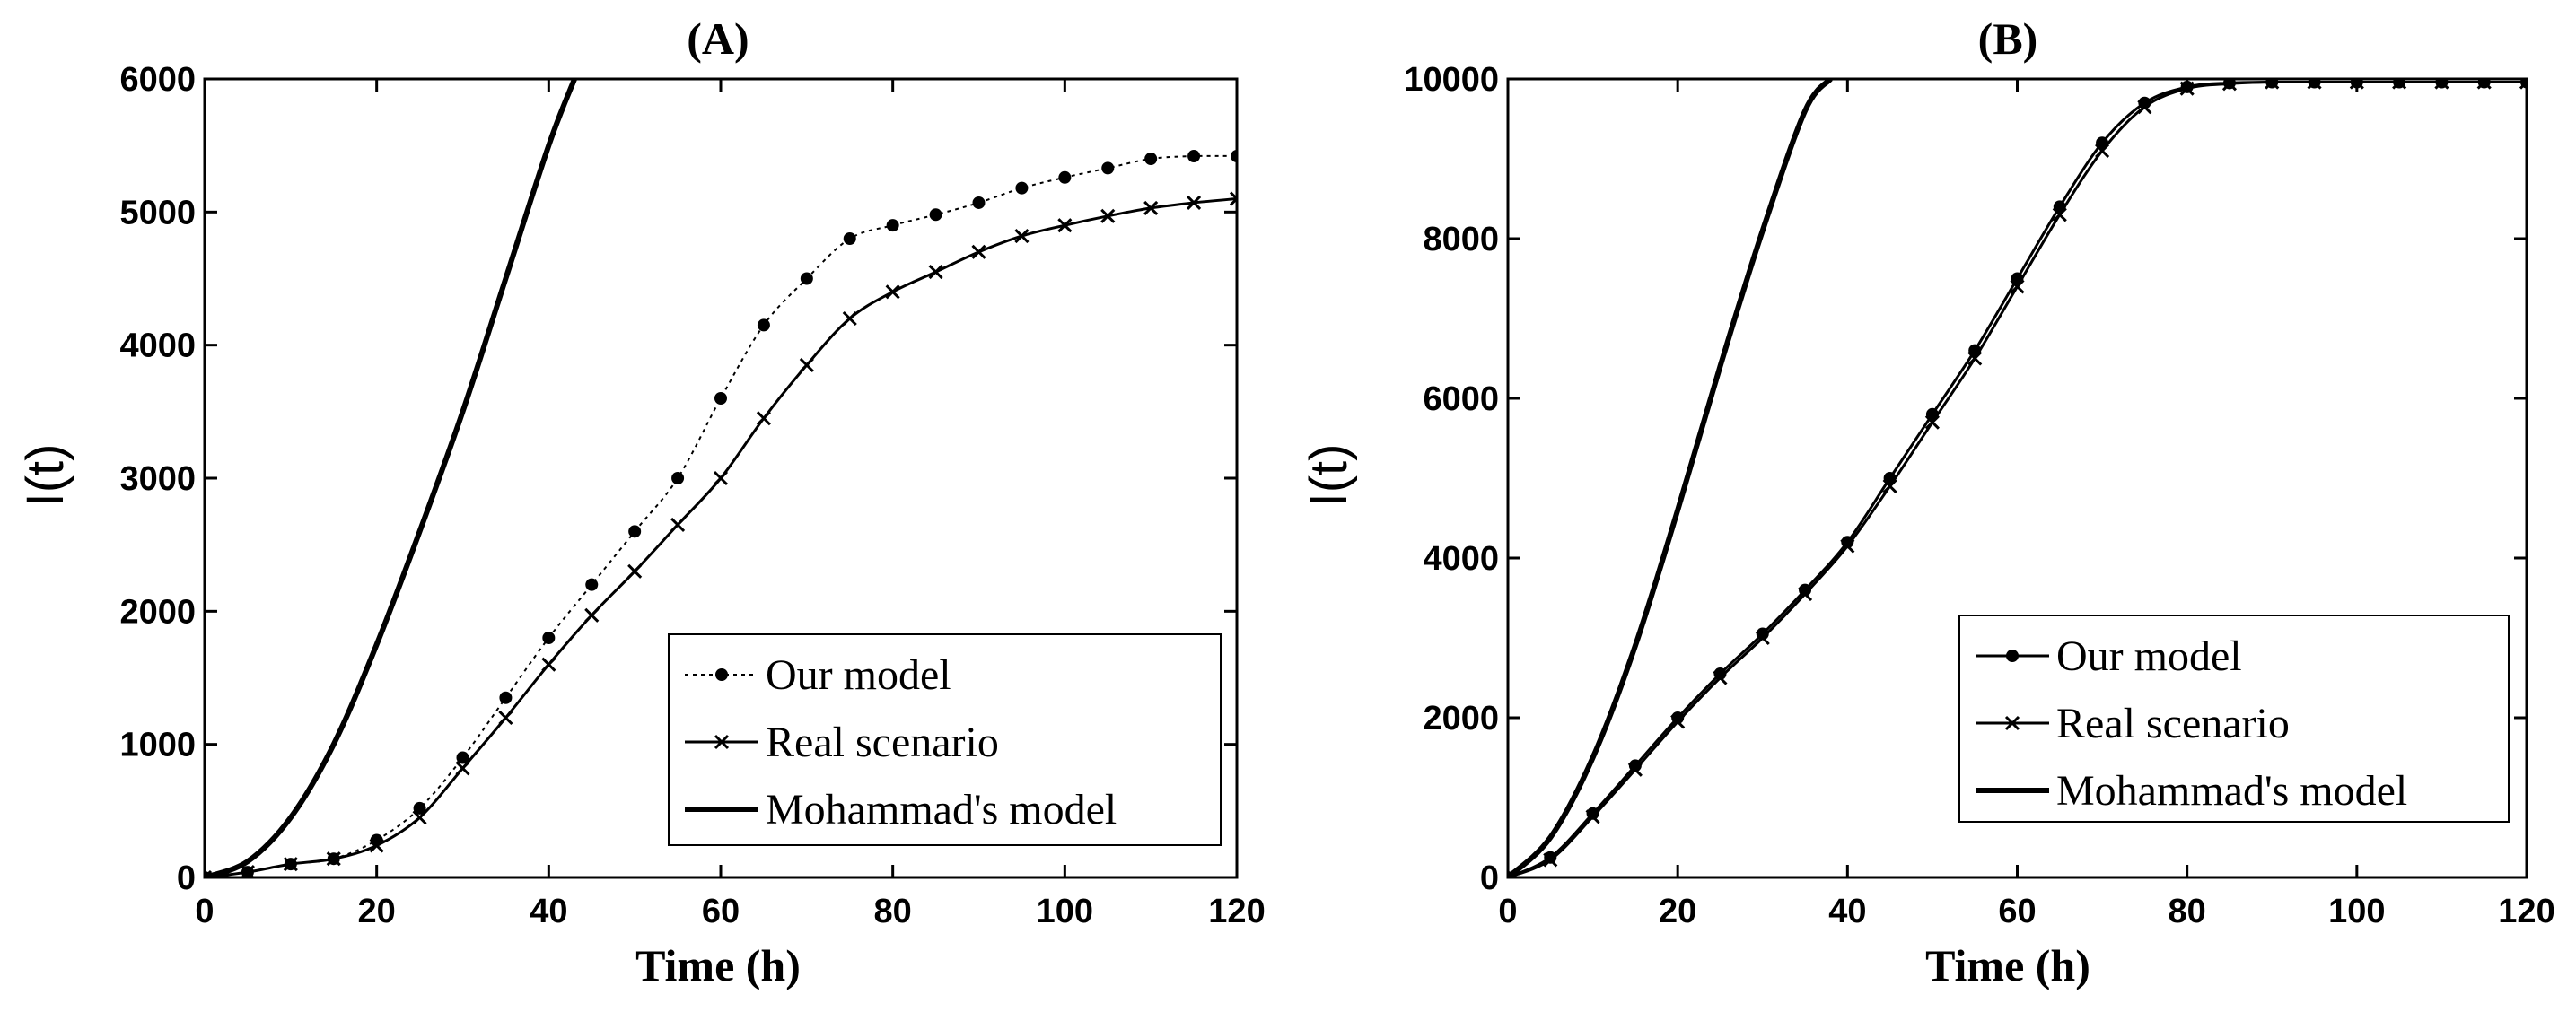 The height and width of the screenshot is (1012, 2576). What do you see at coordinates (941, 809) in the screenshot?
I see `panel-a-legend-mohammad-s-model-label: Mohammad's model` at bounding box center [941, 809].